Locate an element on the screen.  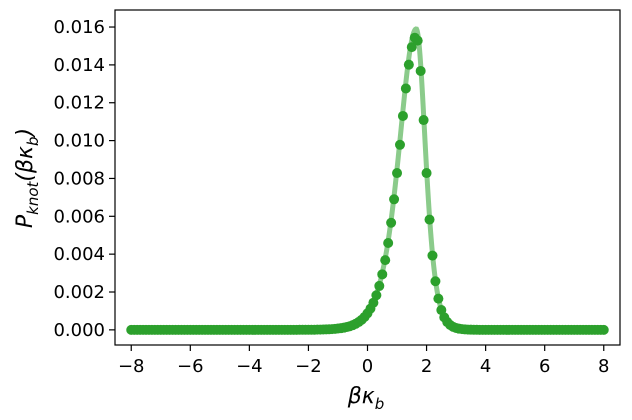
y-tick-label: 0.002 is located at coordinates (79, 292).